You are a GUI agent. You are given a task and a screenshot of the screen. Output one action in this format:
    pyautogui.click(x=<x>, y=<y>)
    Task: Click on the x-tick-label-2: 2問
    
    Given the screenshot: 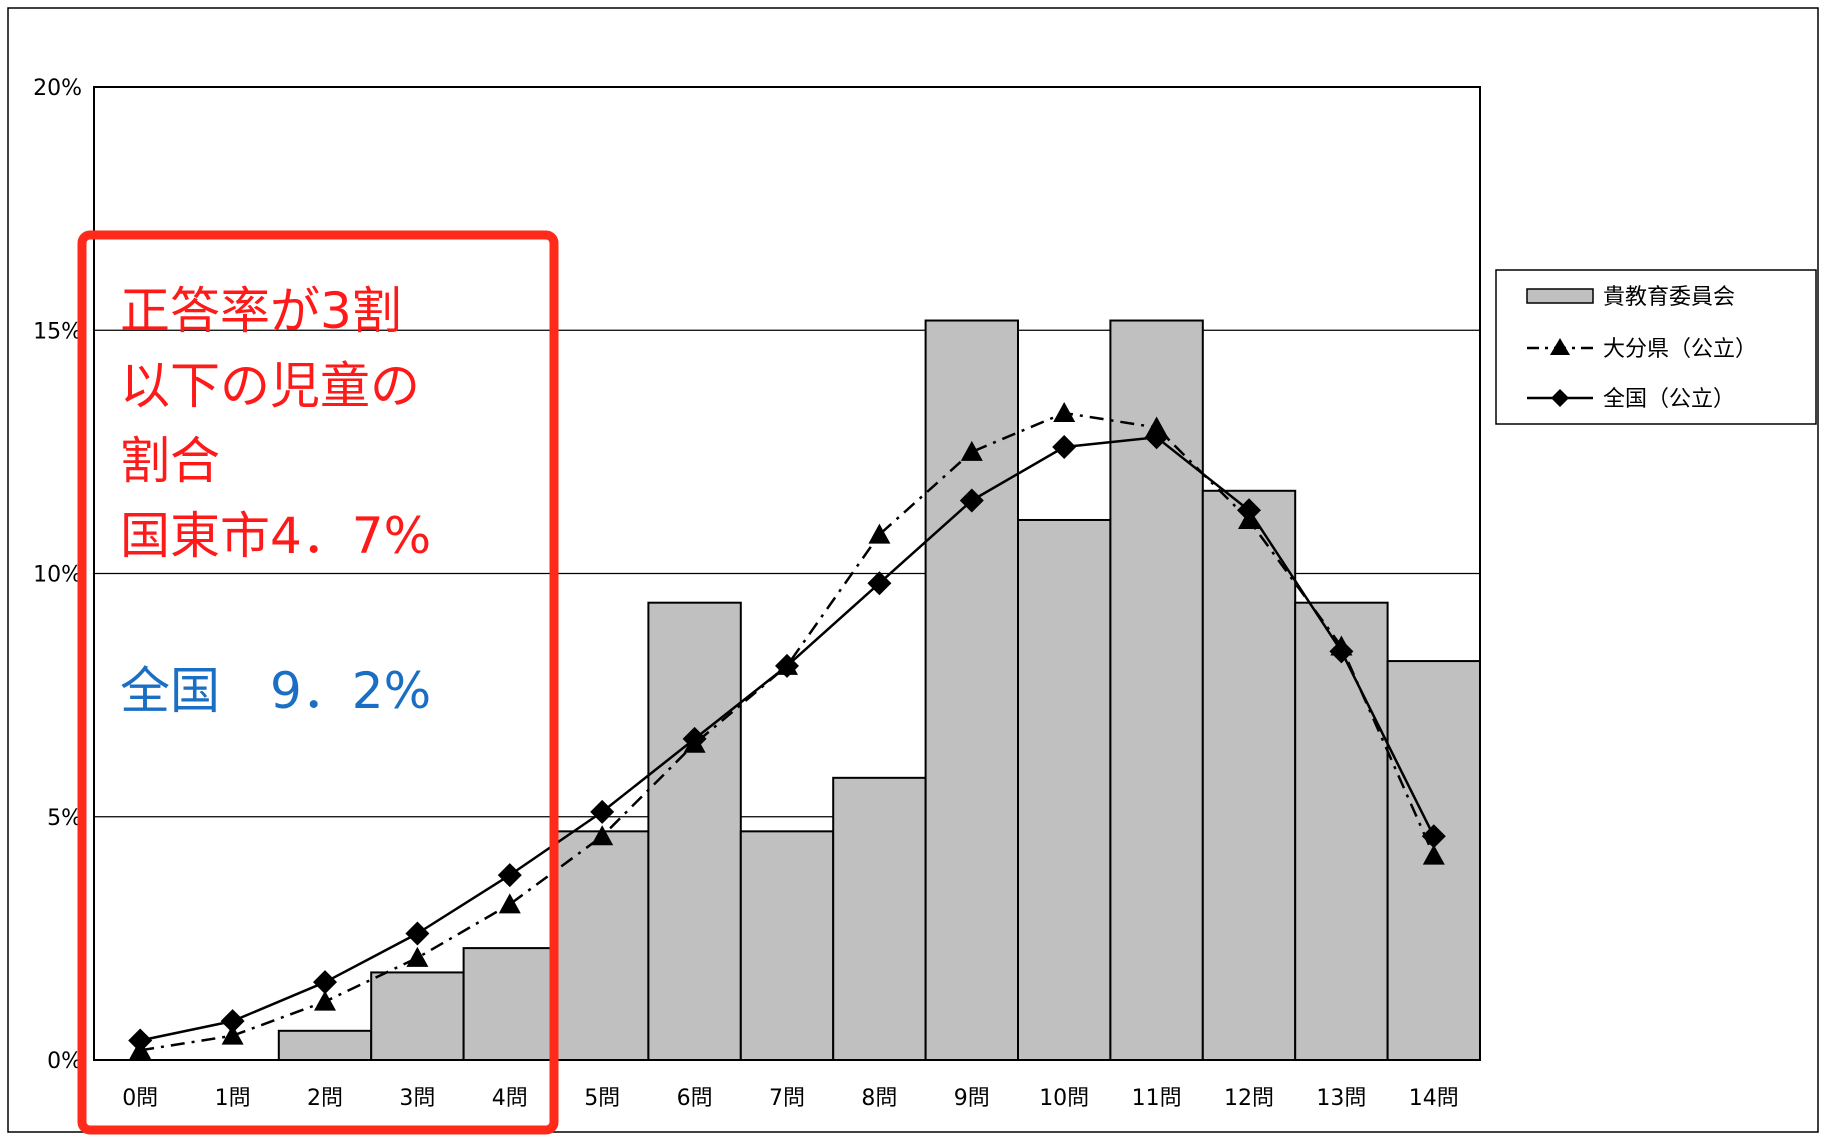 What is the action you would take?
    pyautogui.click(x=325, y=1098)
    